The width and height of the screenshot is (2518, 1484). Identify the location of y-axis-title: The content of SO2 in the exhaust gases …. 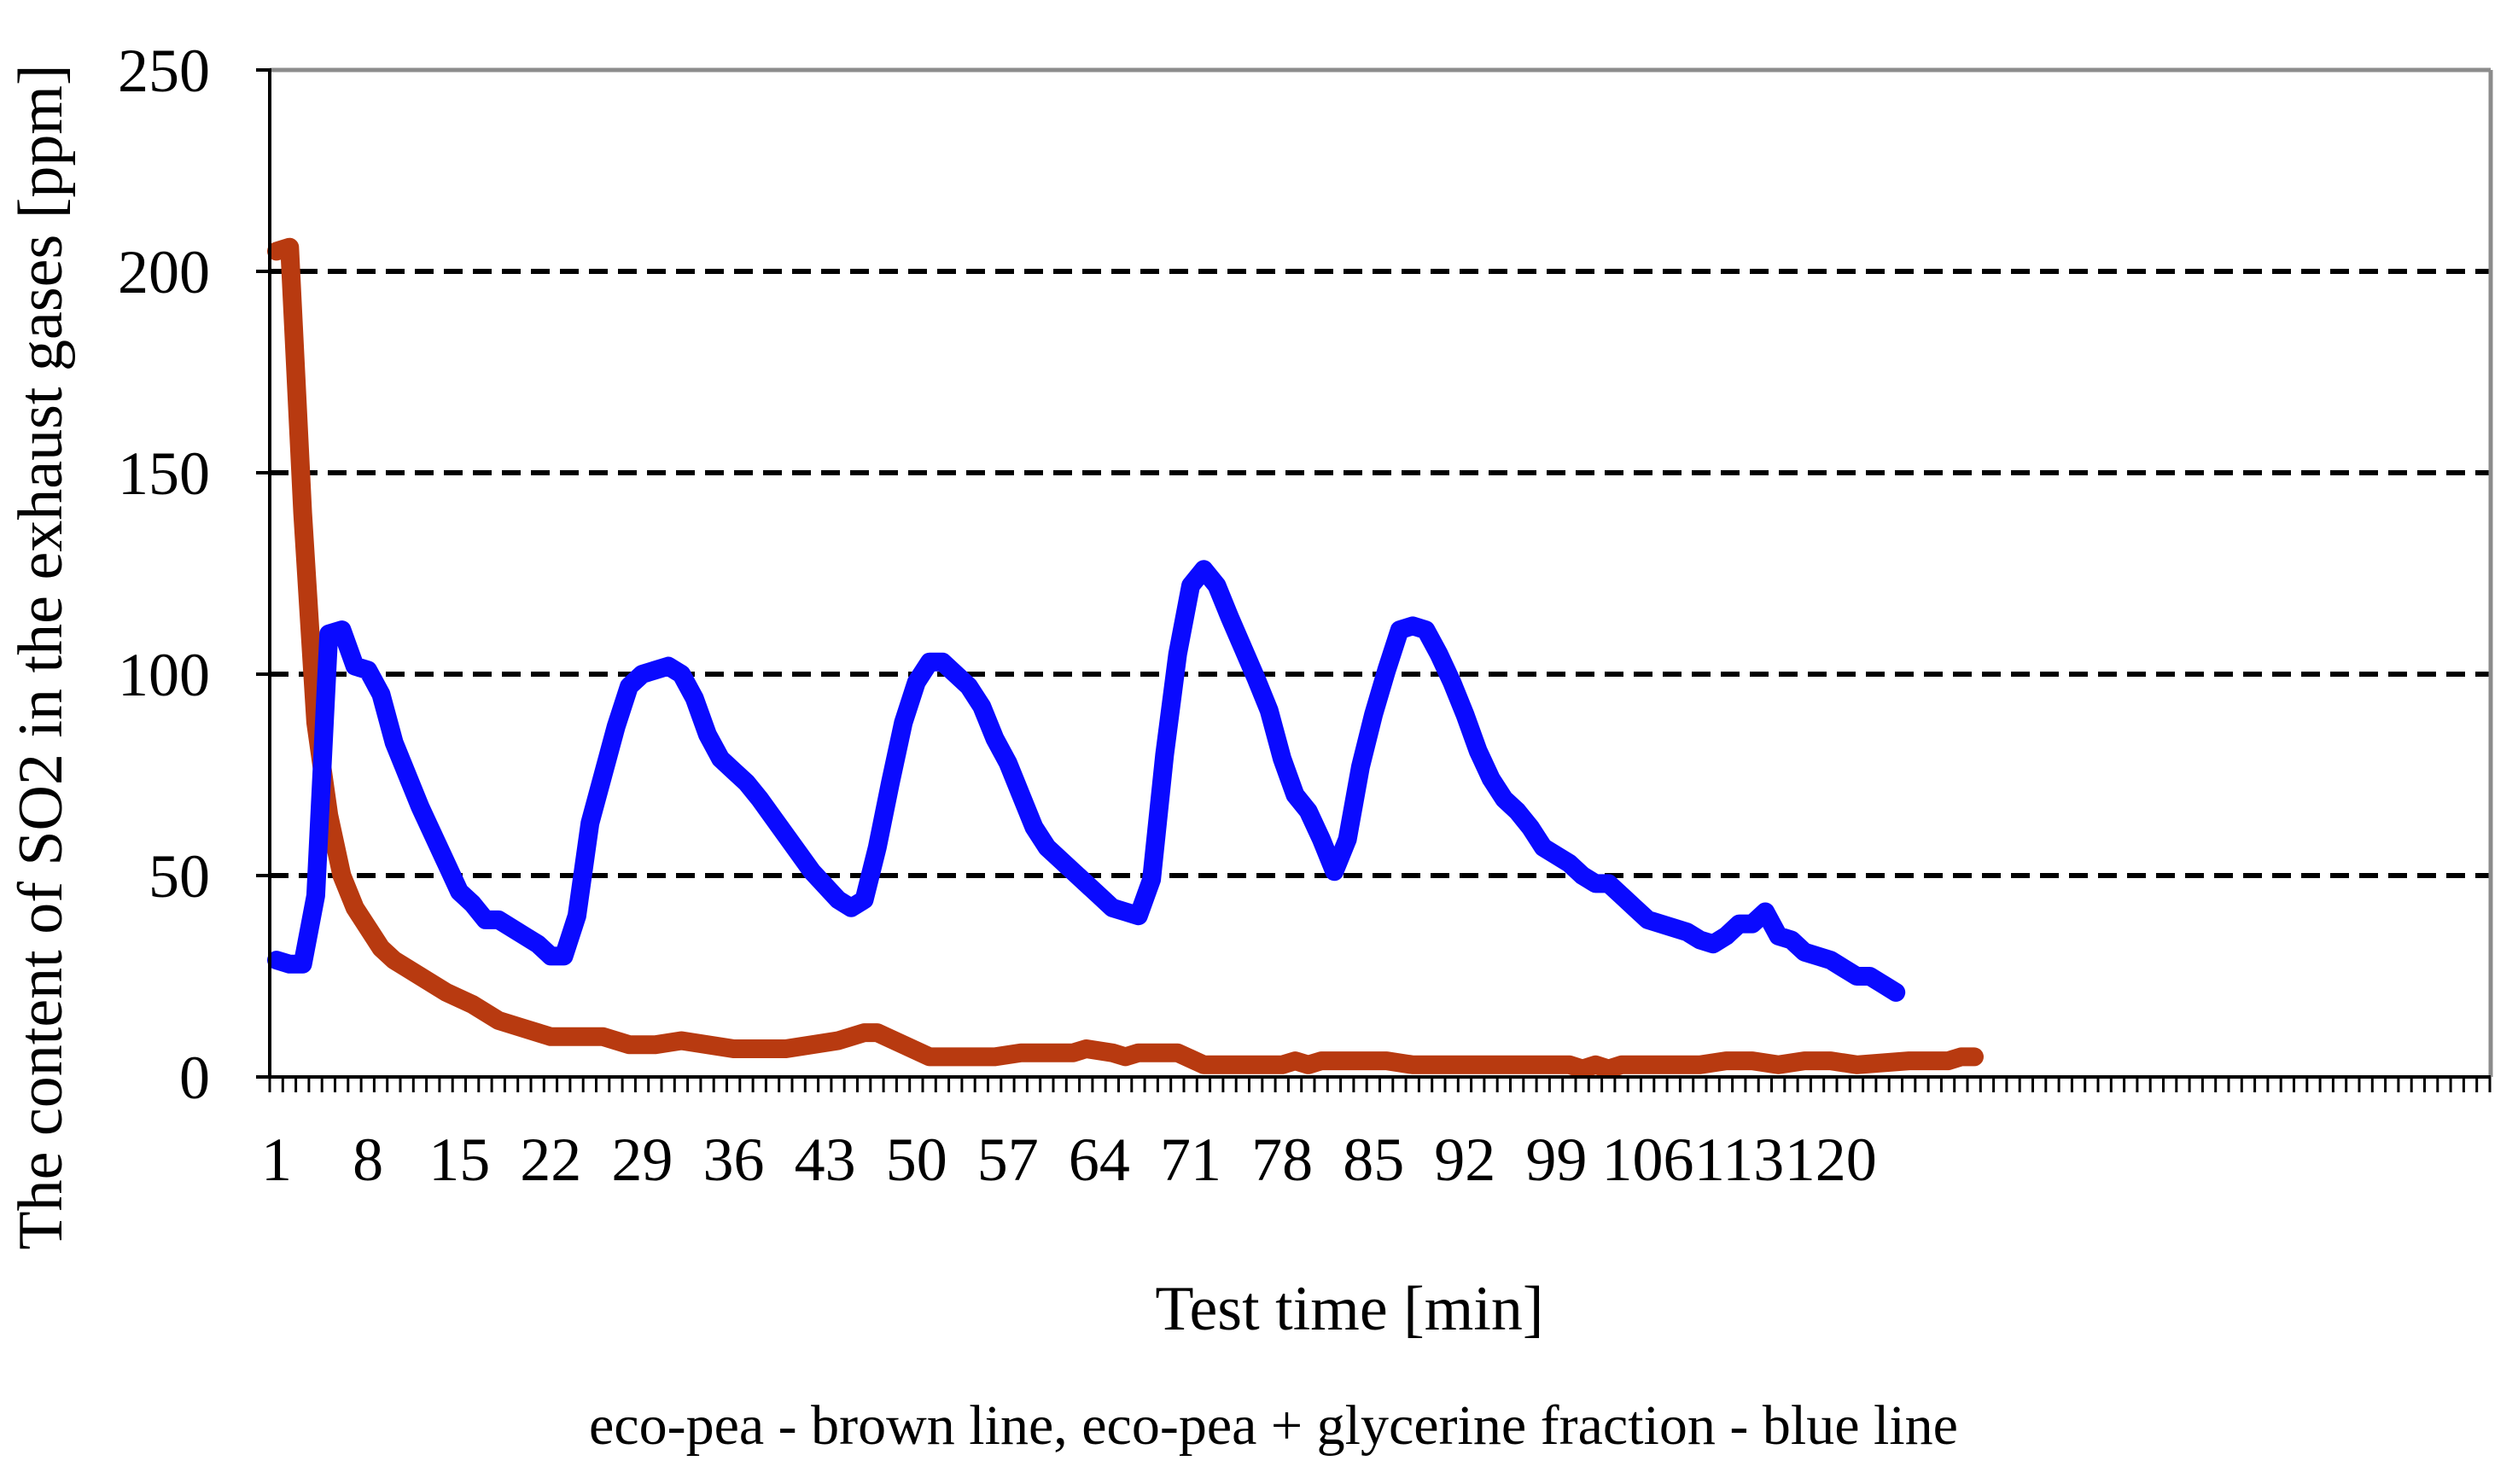
(41, 656).